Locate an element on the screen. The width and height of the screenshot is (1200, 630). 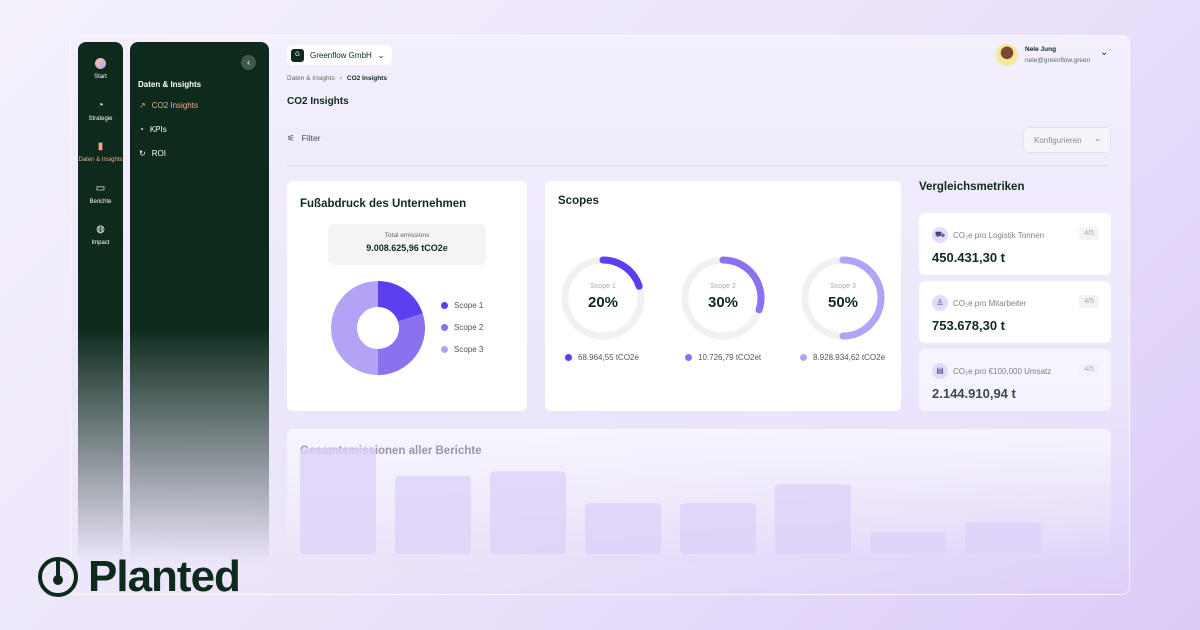
org-selector: G Greenflow GmbH ⌄ is located at coordinates (339, 55).